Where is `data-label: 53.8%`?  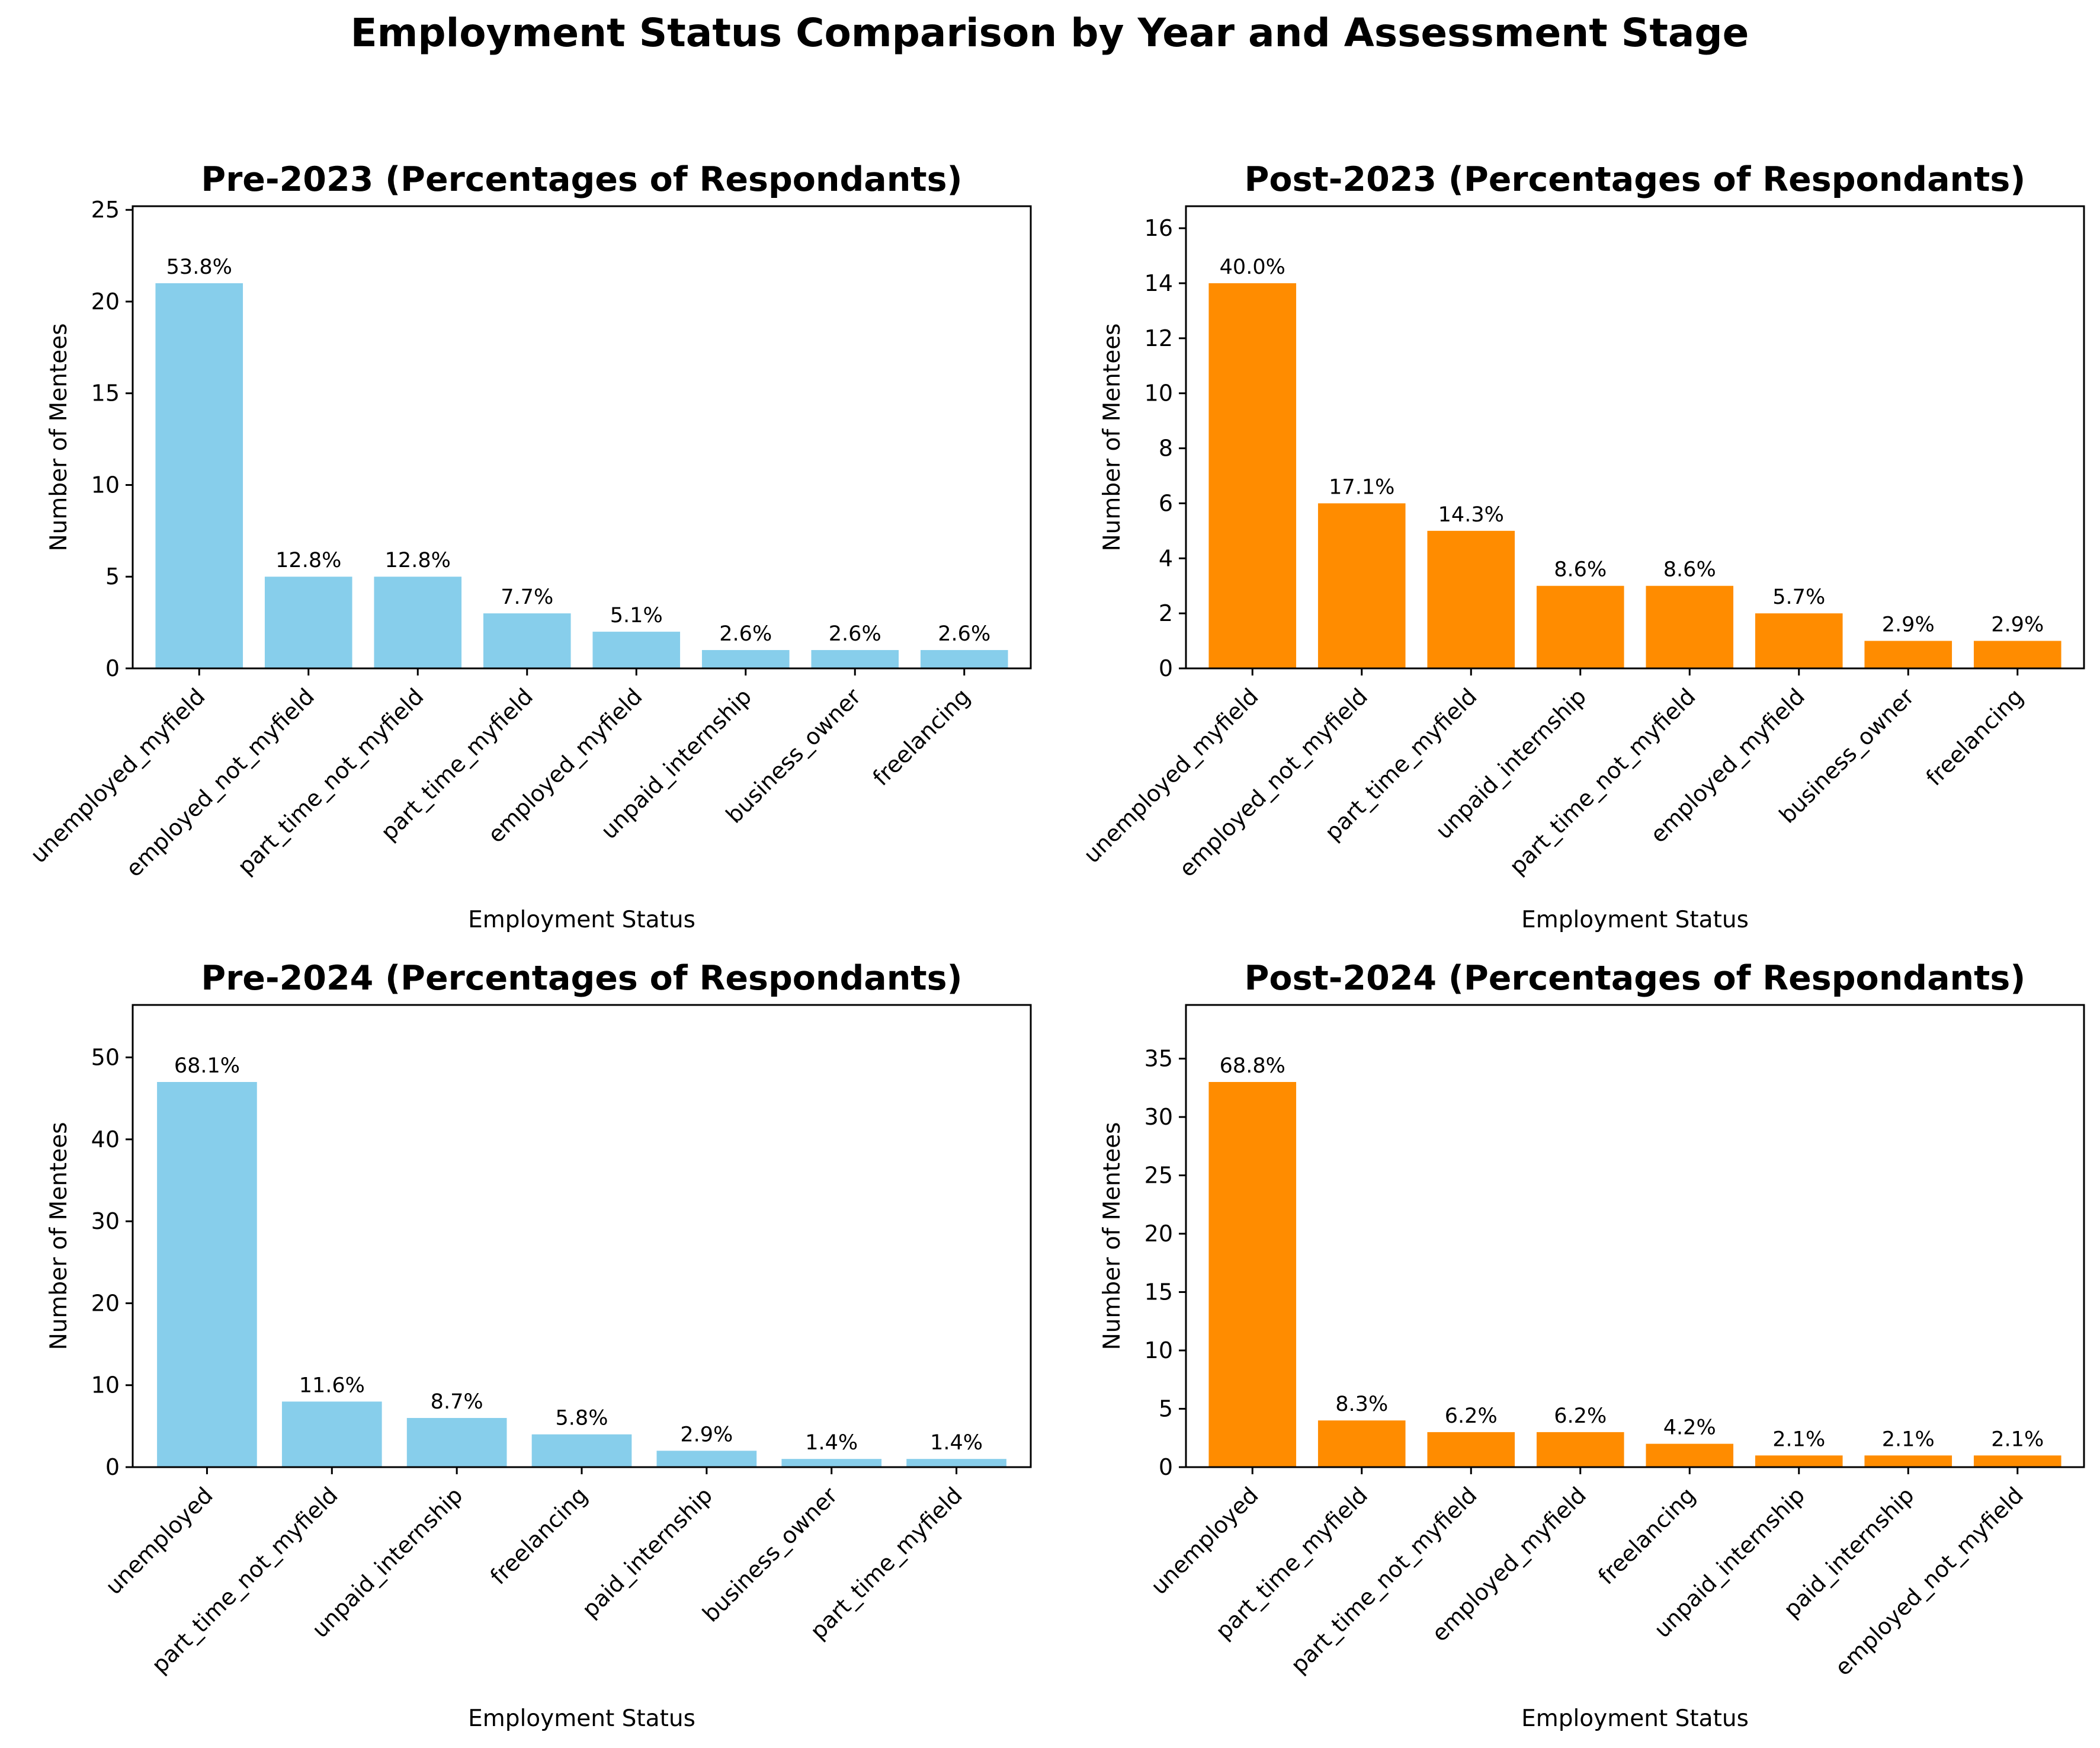
data-label: 53.8% is located at coordinates (199, 267).